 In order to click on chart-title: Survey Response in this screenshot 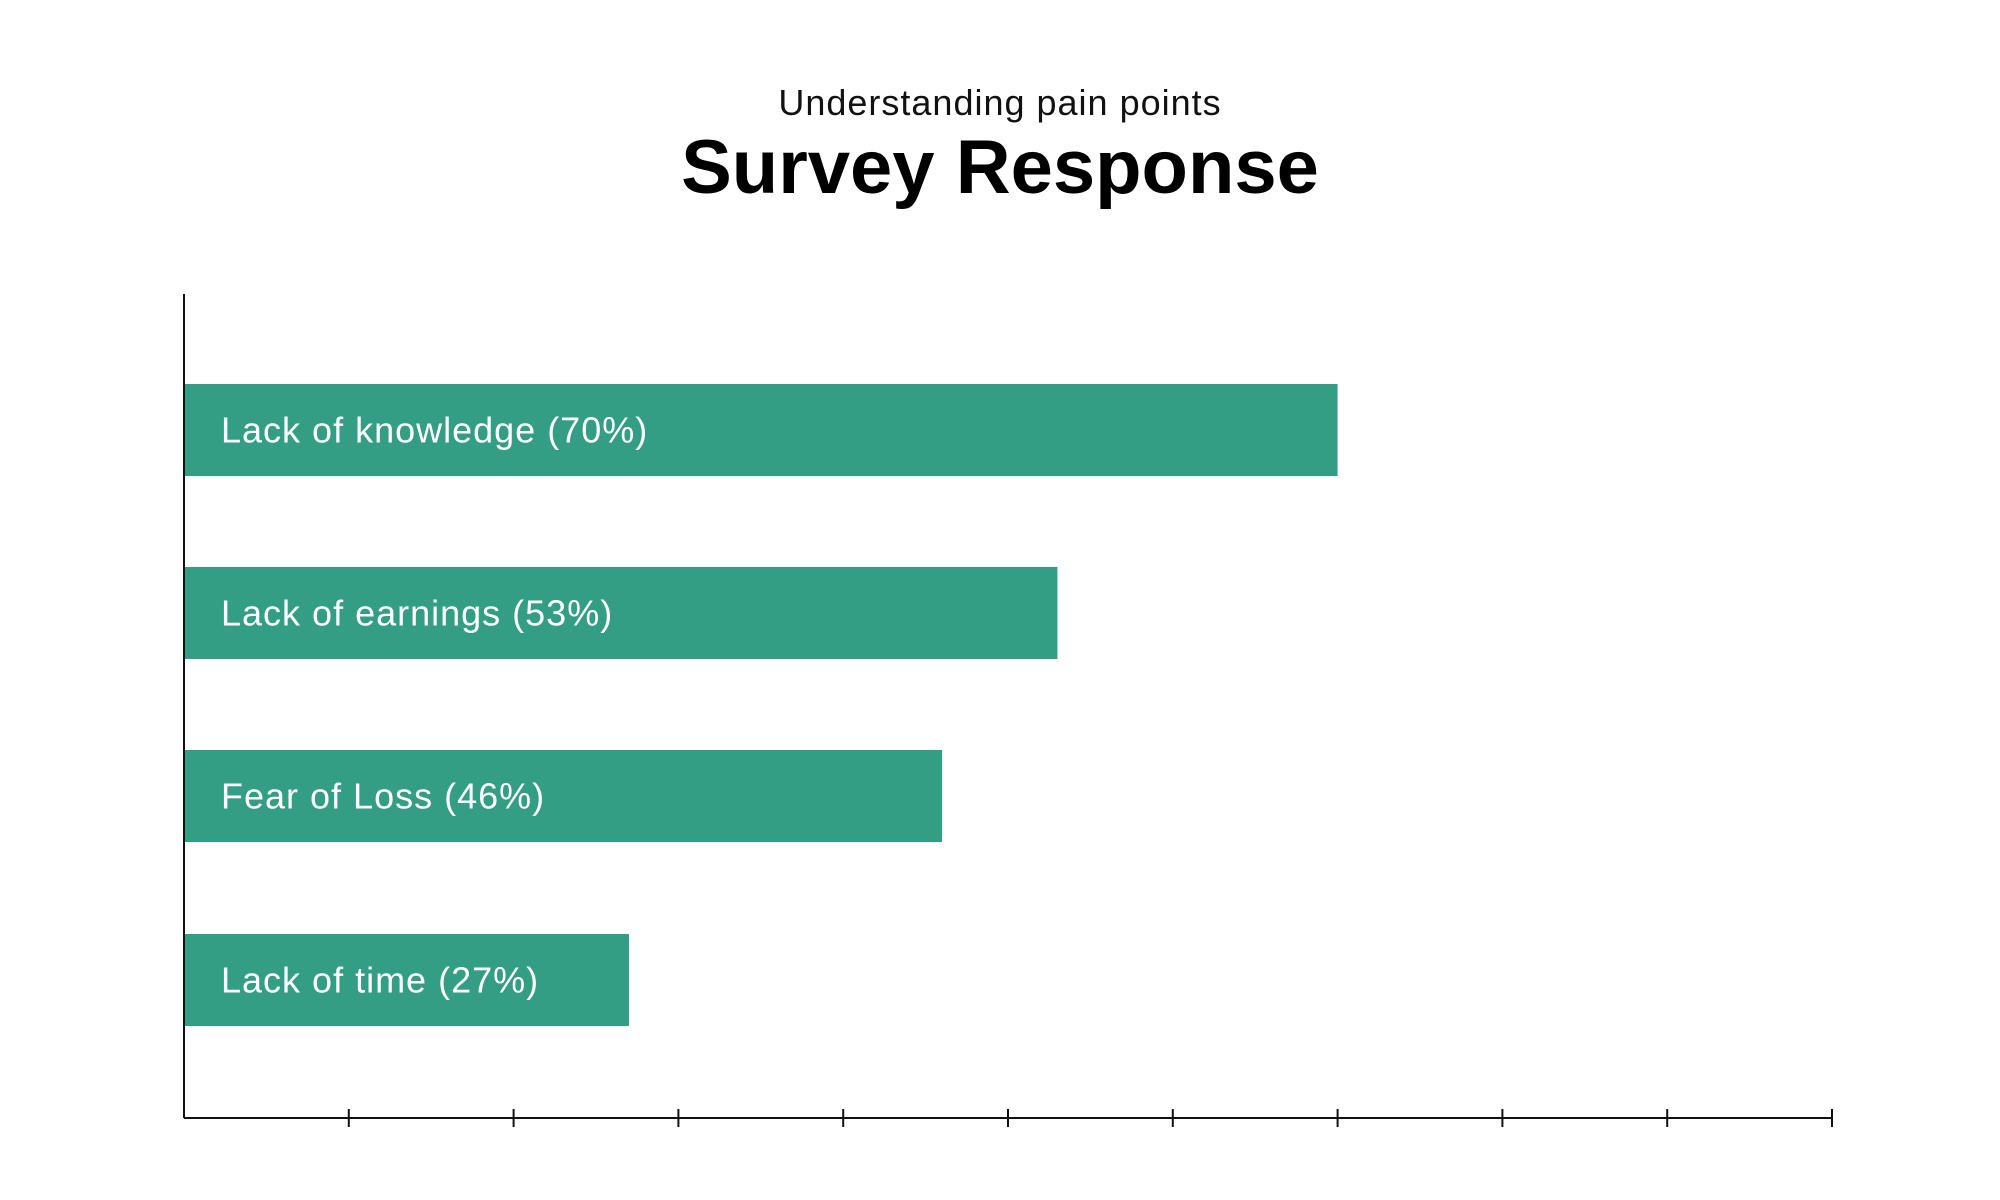, I will do `click(1000, 167)`.